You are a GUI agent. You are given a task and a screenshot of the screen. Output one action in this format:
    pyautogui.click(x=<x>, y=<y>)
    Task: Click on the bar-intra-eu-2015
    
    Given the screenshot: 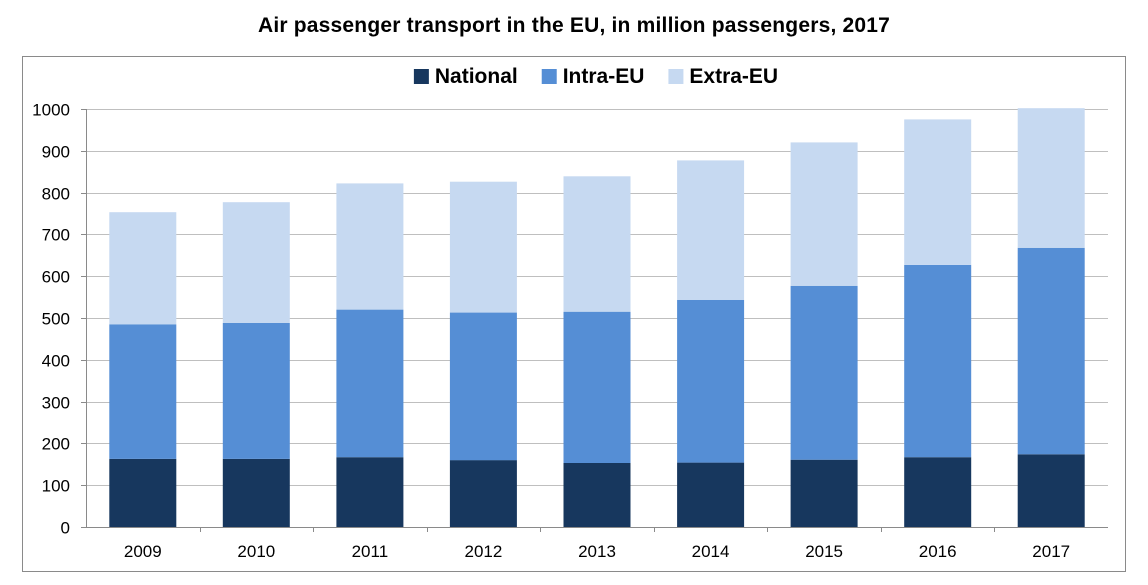 What is the action you would take?
    pyautogui.click(x=824, y=372)
    